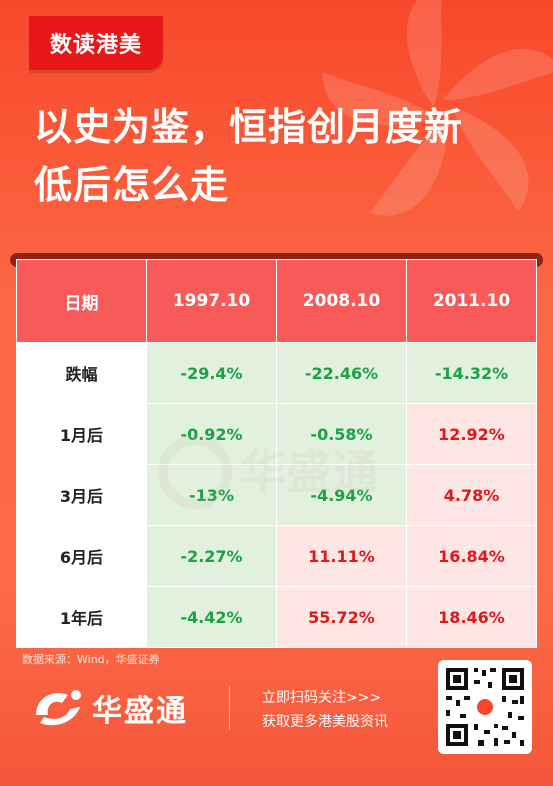 Image resolution: width=553 pixels, height=786 pixels. What do you see at coordinates (325, 710) in the screenshot?
I see `follow-cta: 立即扫码关注>>> 获取更多港美股资讯` at bounding box center [325, 710].